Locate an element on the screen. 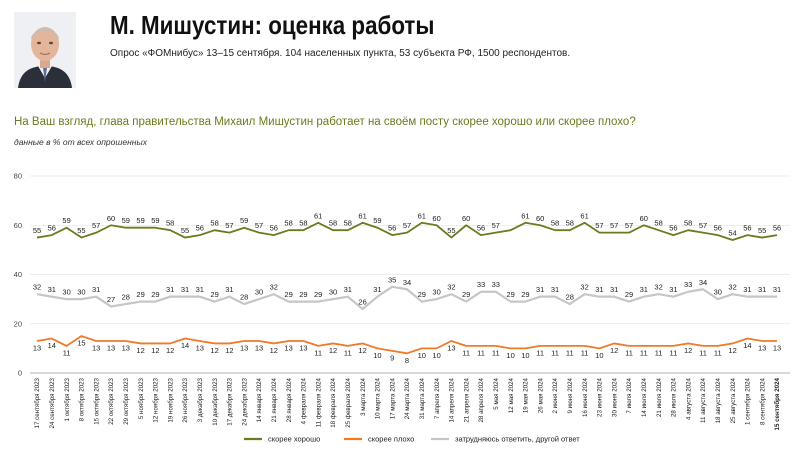 This screenshot has height=459, width=800. x-tick-label: 2 июня 2024 is located at coordinates (555, 395).